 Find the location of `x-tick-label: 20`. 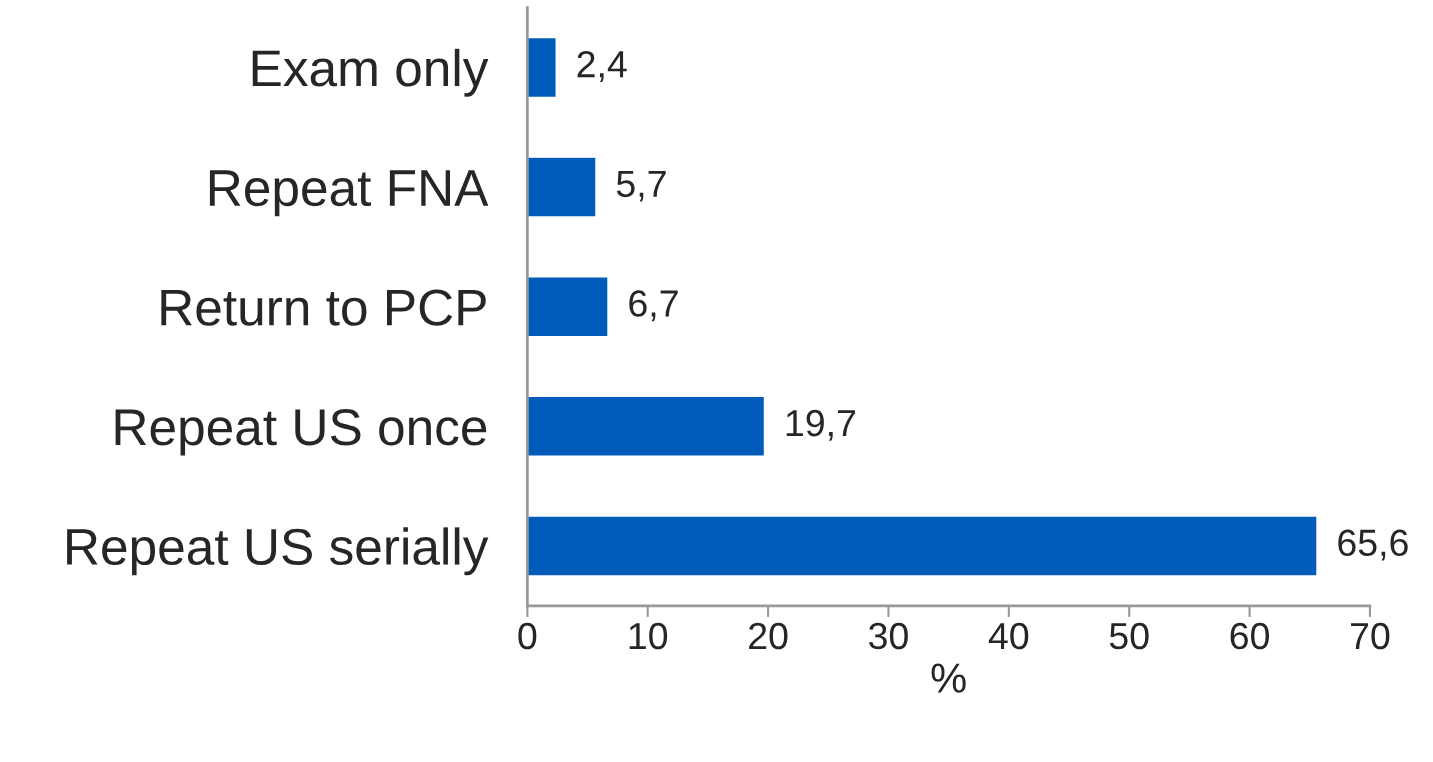

x-tick-label: 20 is located at coordinates (768, 636).